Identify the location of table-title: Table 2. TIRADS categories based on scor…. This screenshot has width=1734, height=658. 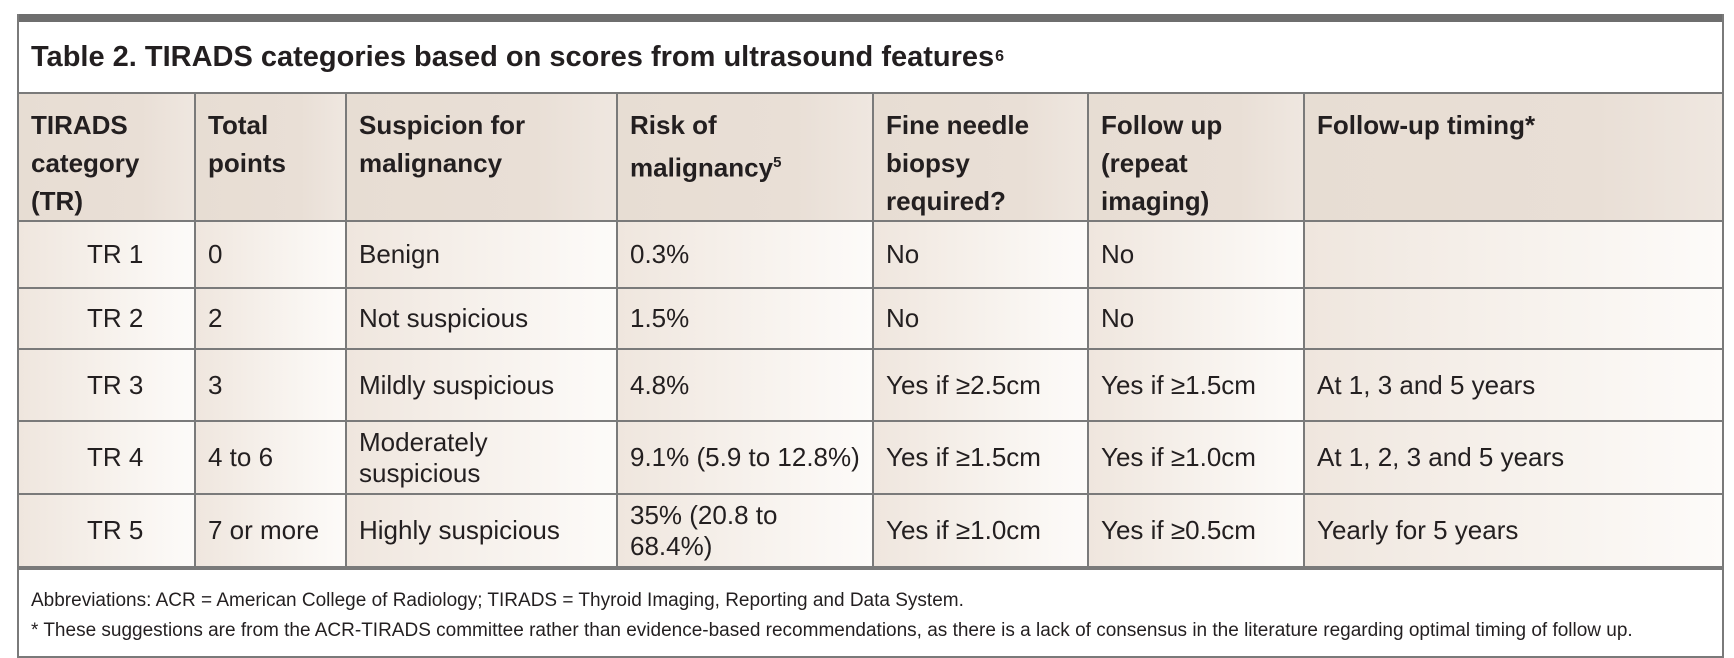
(870, 58).